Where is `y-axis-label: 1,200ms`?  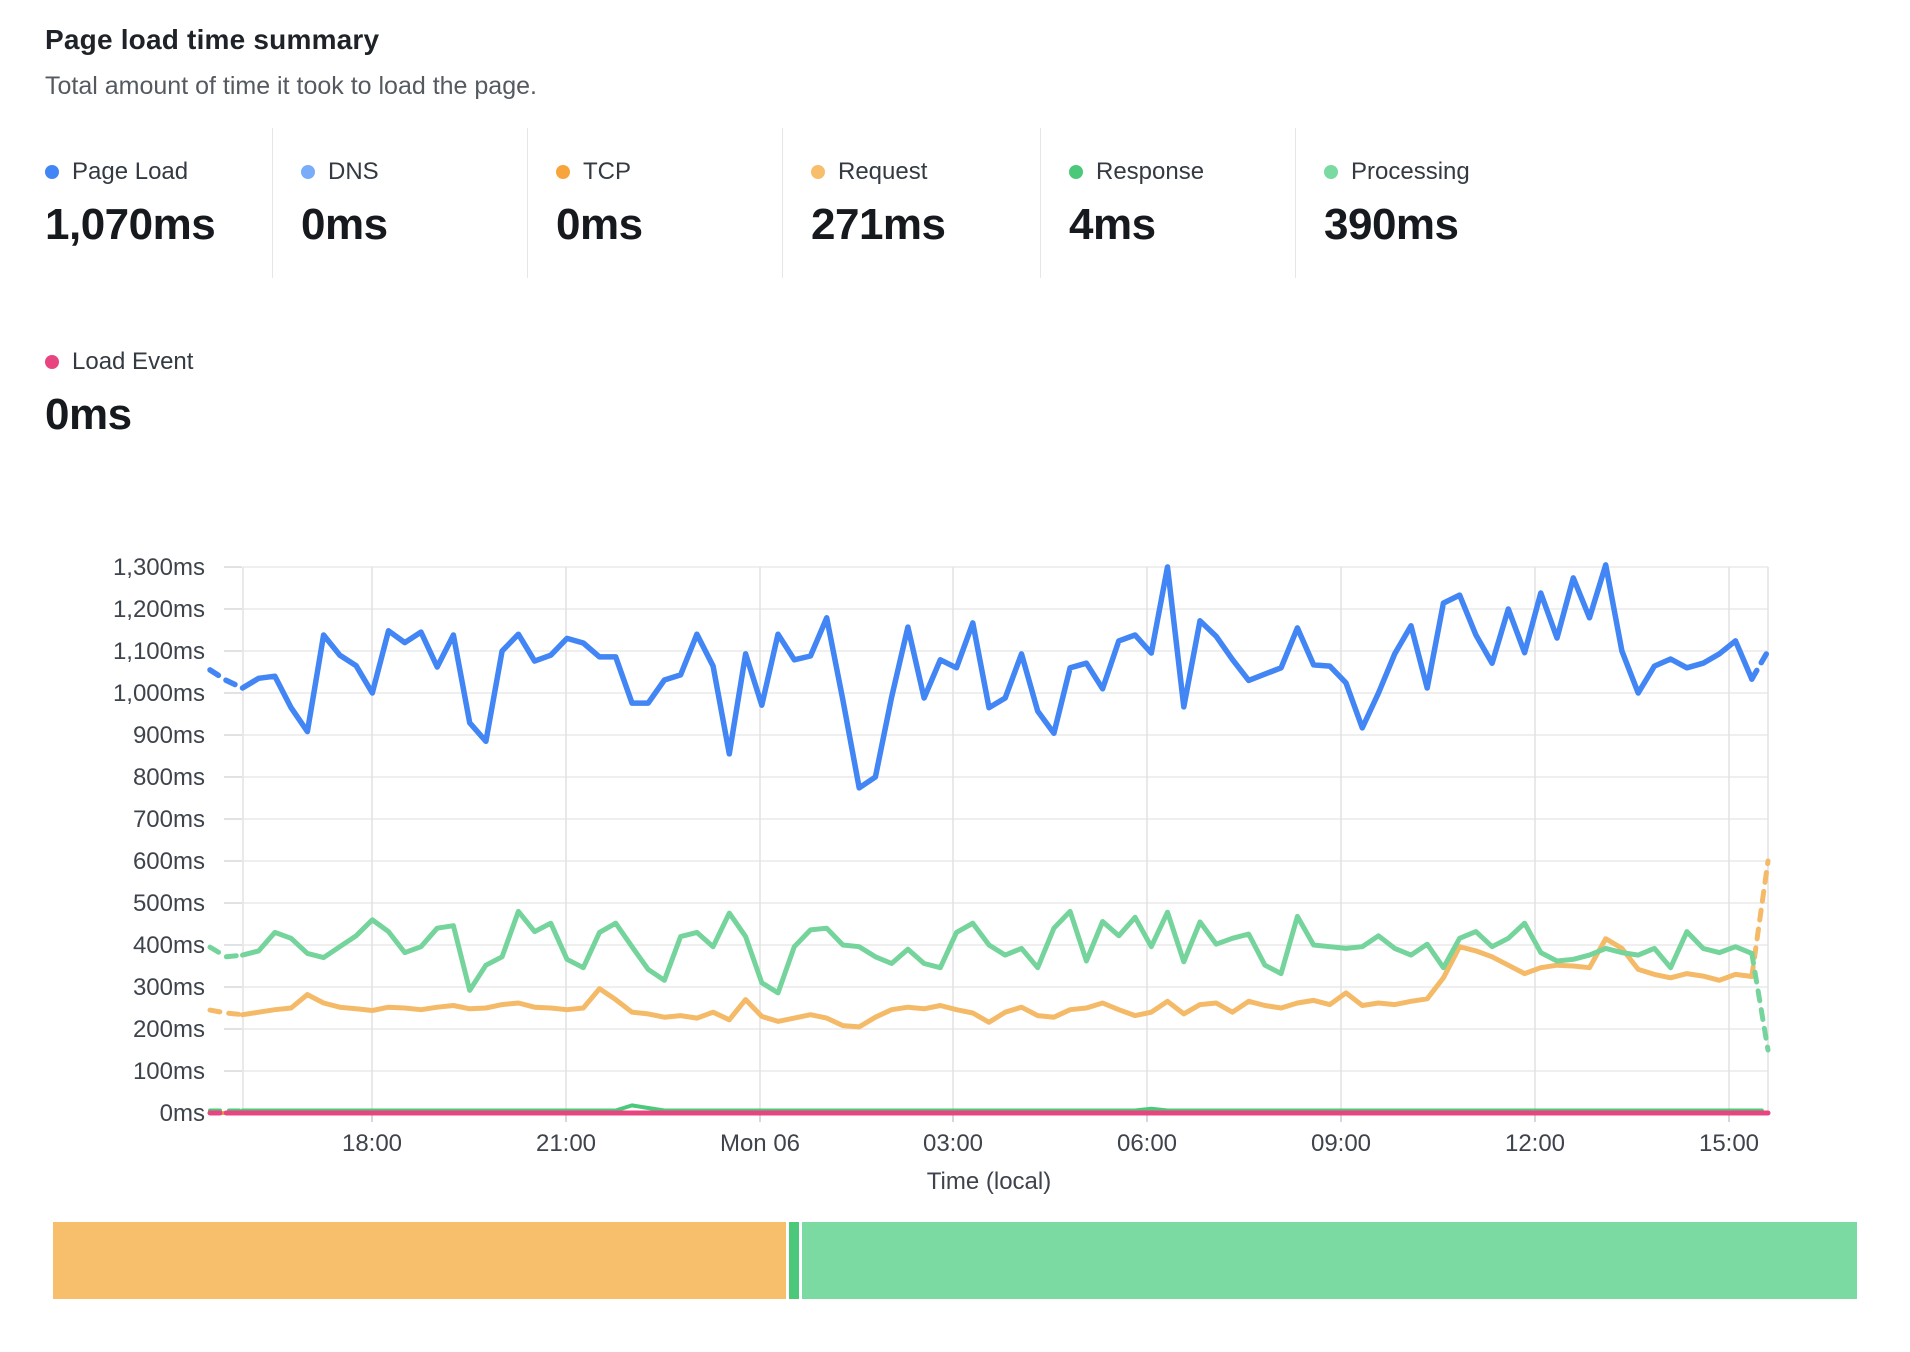 y-axis-label: 1,200ms is located at coordinates (159, 609).